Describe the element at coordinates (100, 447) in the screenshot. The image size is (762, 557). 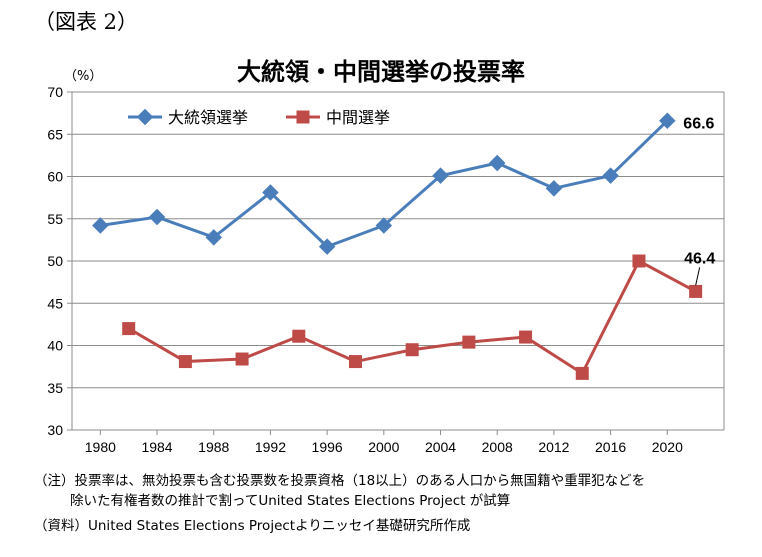
I see `x-tick-label: 1980` at that location.